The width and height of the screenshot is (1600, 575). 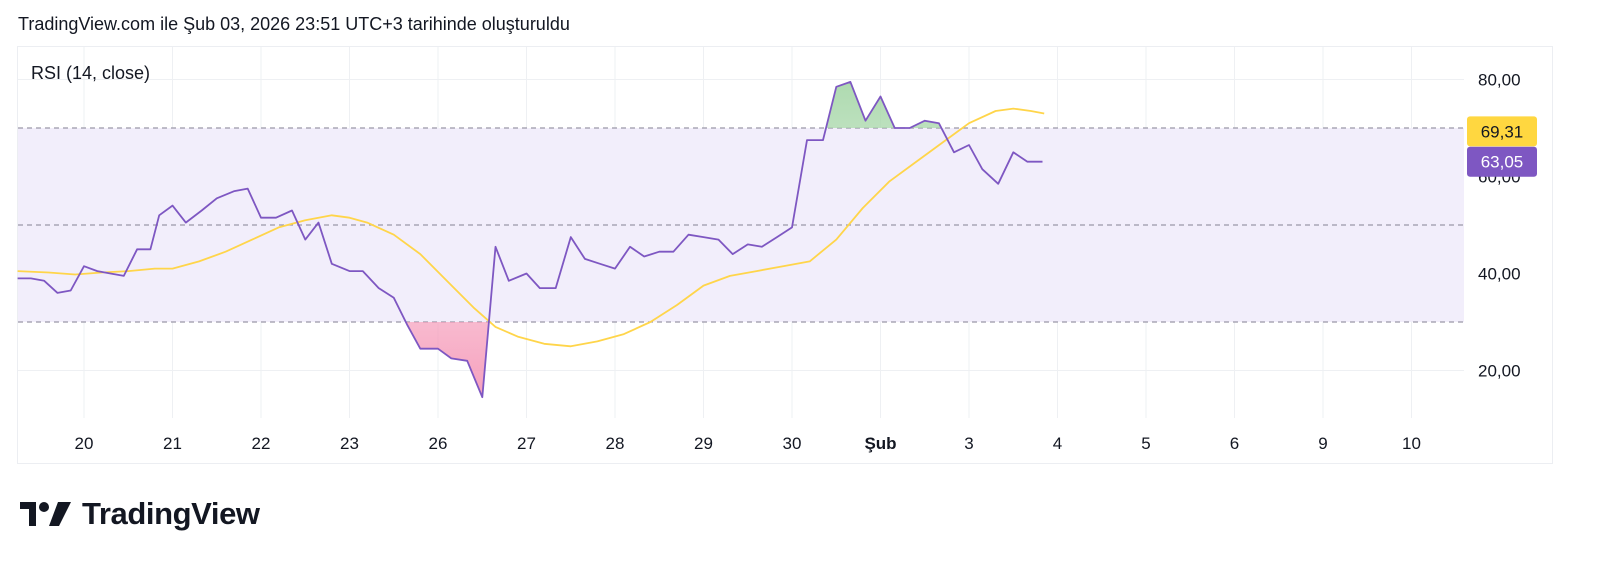 I want to click on x-tick-label: 10, so click(x=1411, y=443).